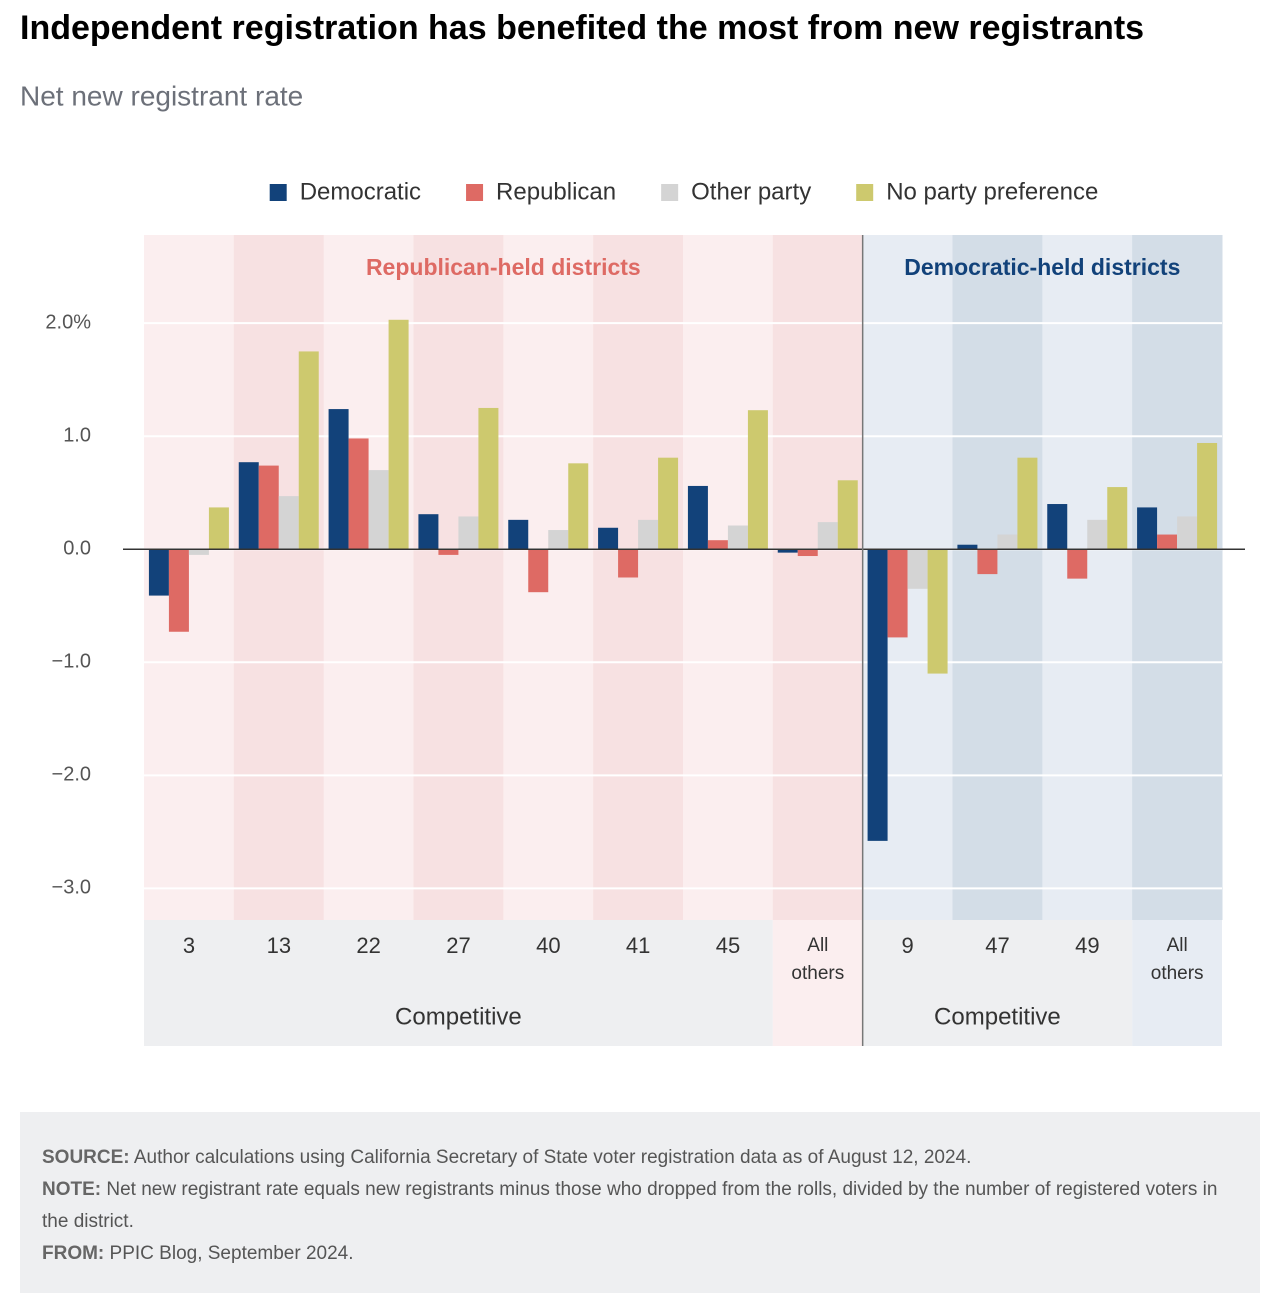 The height and width of the screenshot is (1300, 1280). I want to click on x-tick-label: 40, so click(548, 945).